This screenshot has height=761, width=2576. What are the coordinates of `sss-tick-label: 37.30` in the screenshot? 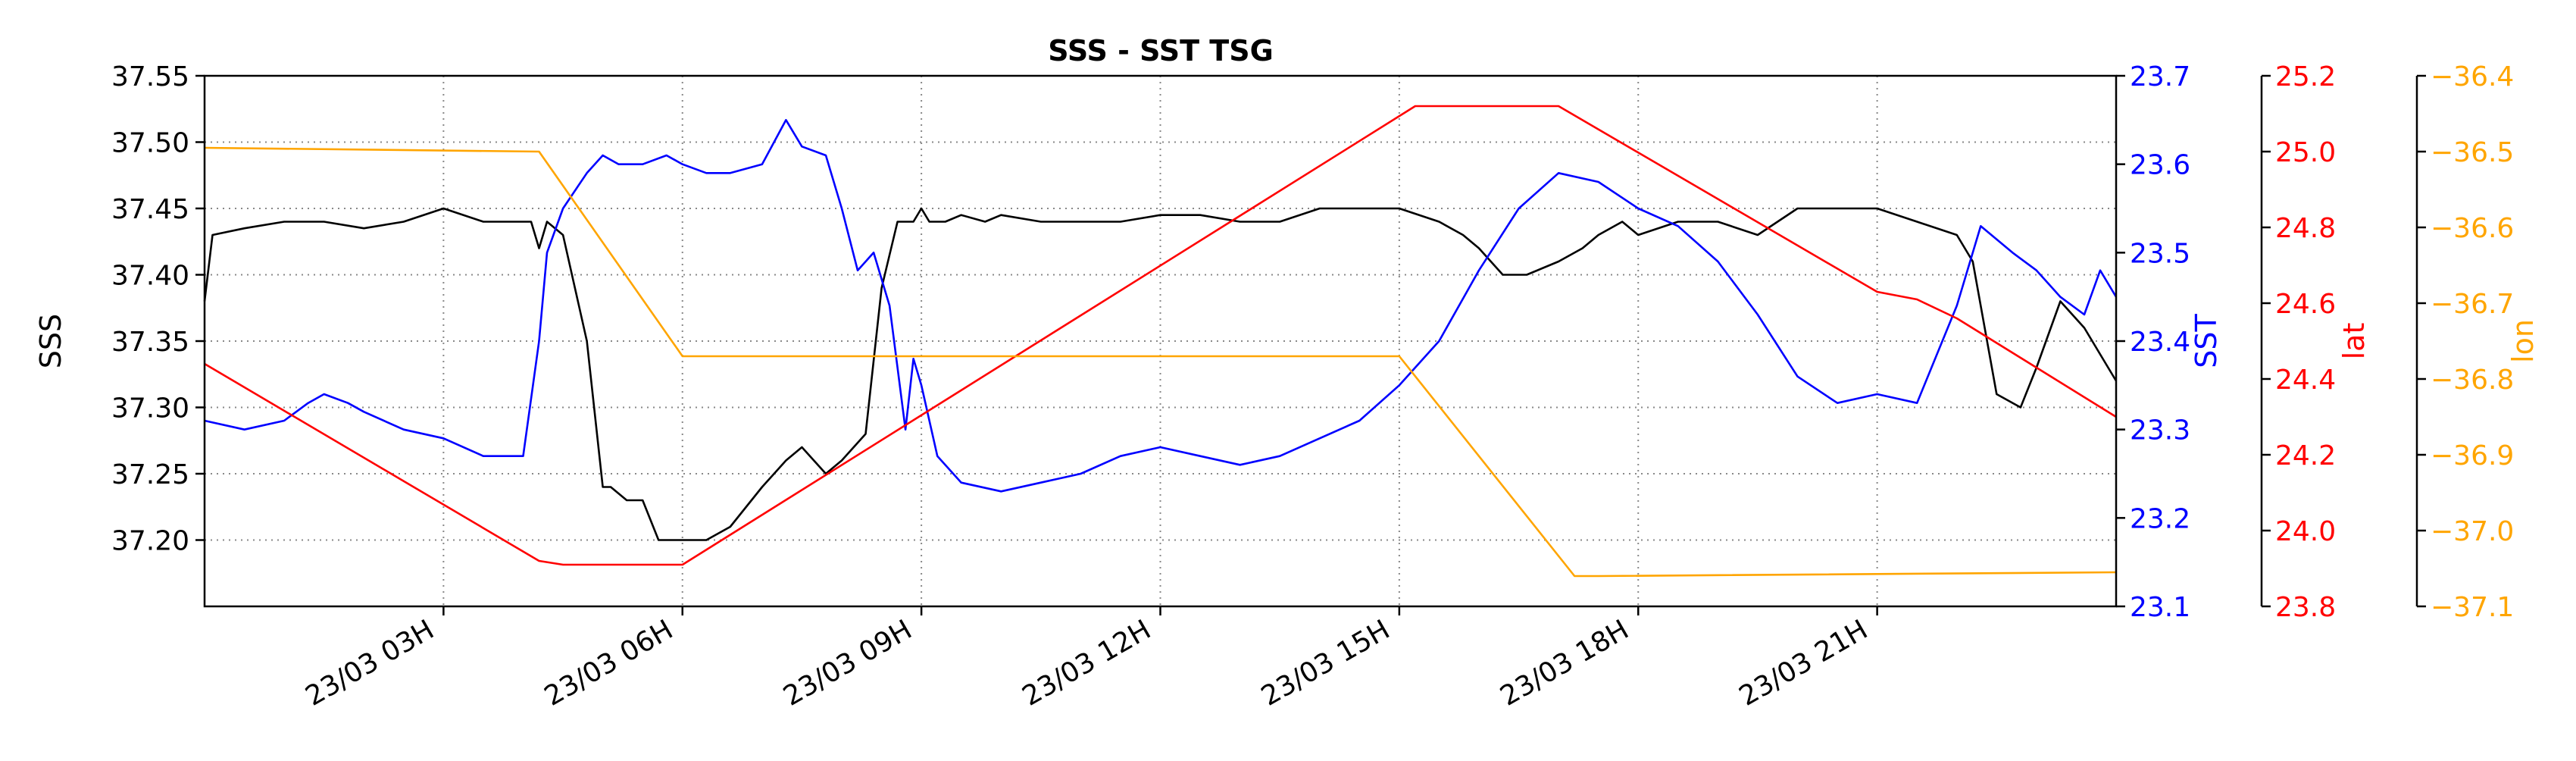 It's located at (150, 408).